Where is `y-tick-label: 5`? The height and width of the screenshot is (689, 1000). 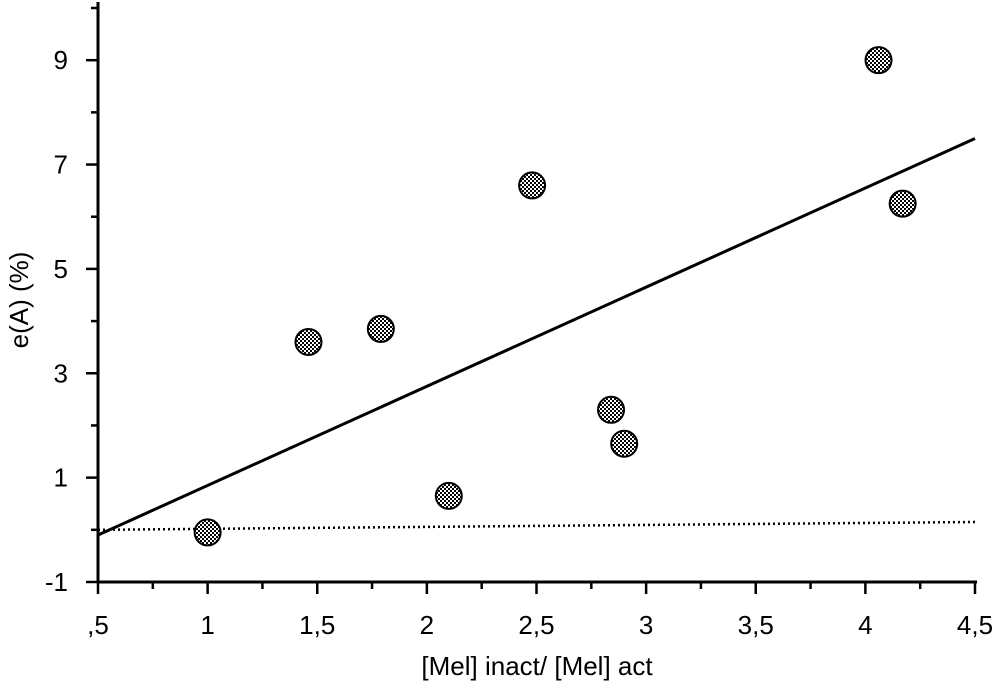
y-tick-label: 5 is located at coordinates (61, 269).